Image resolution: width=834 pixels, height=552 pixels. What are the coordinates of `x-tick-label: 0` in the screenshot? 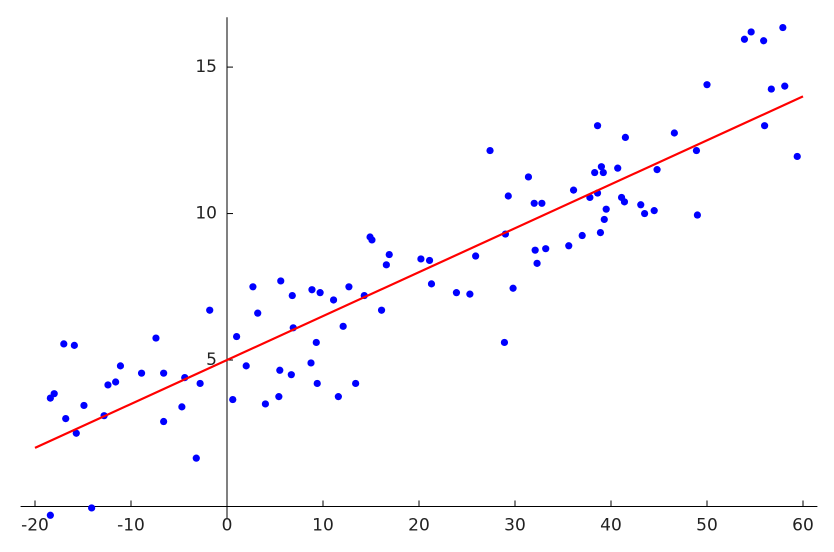 It's located at (227, 525).